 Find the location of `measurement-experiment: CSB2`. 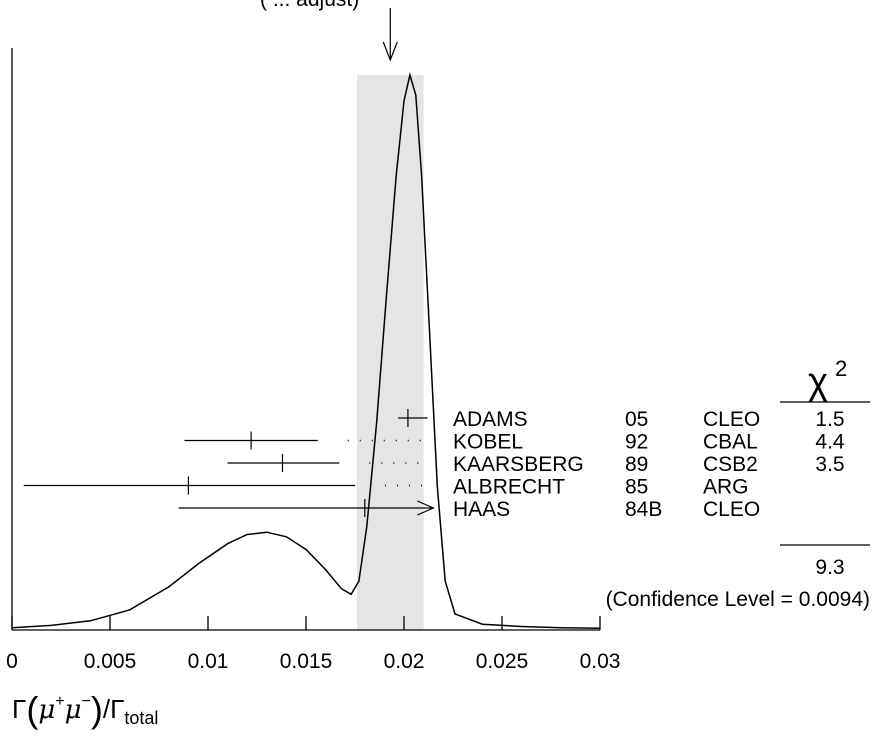

measurement-experiment: CSB2 is located at coordinates (730, 464).